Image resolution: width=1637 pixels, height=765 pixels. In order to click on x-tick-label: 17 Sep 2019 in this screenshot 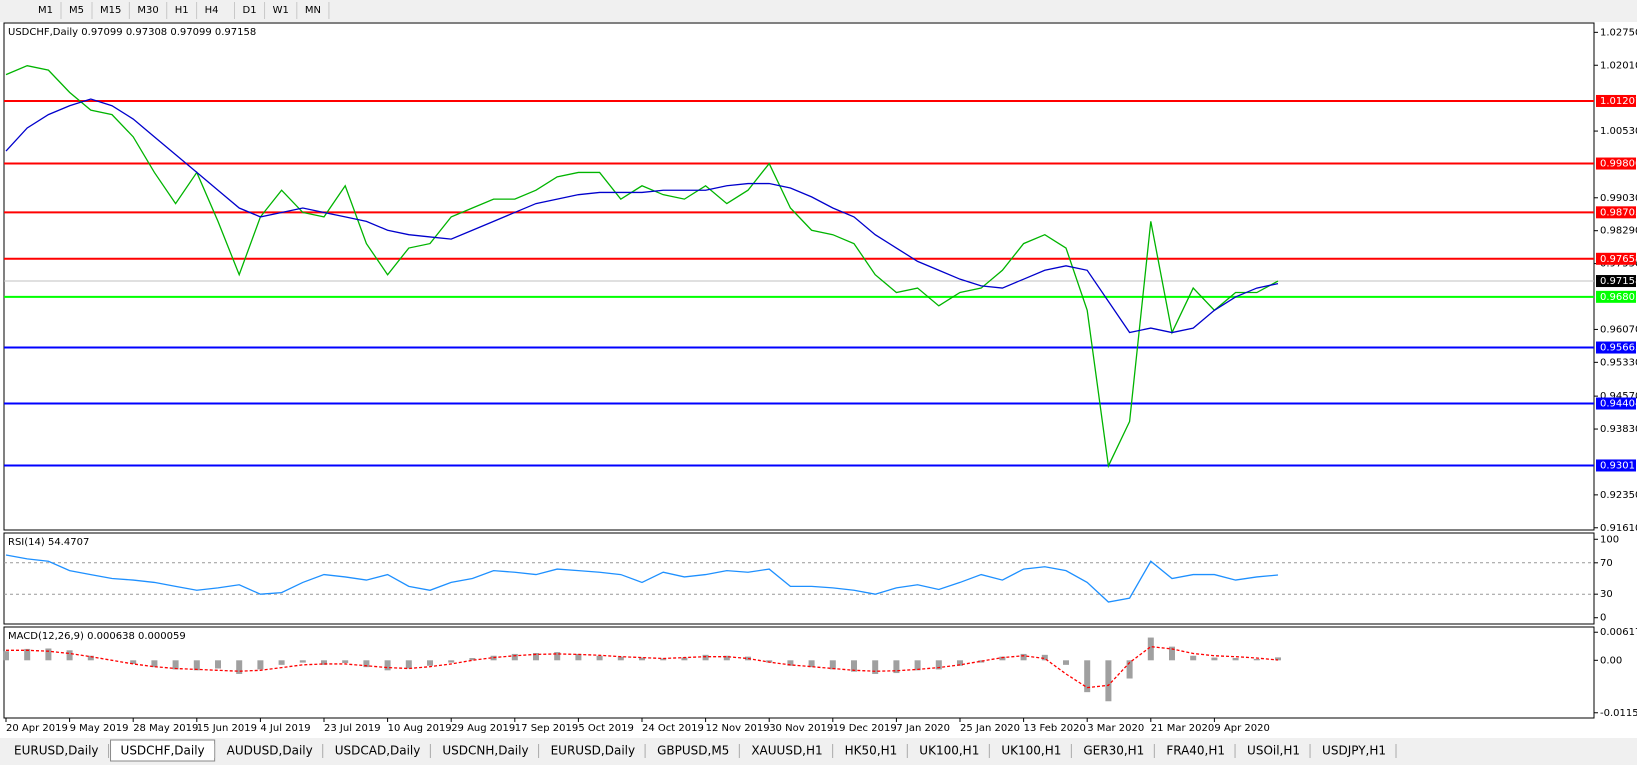, I will do `click(546, 728)`.